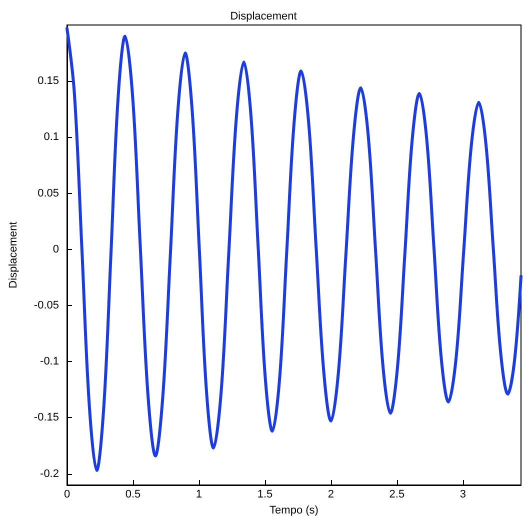 The height and width of the screenshot is (523, 527). Describe the element at coordinates (331, 494) in the screenshot. I see `x-tick-label: 2` at that location.